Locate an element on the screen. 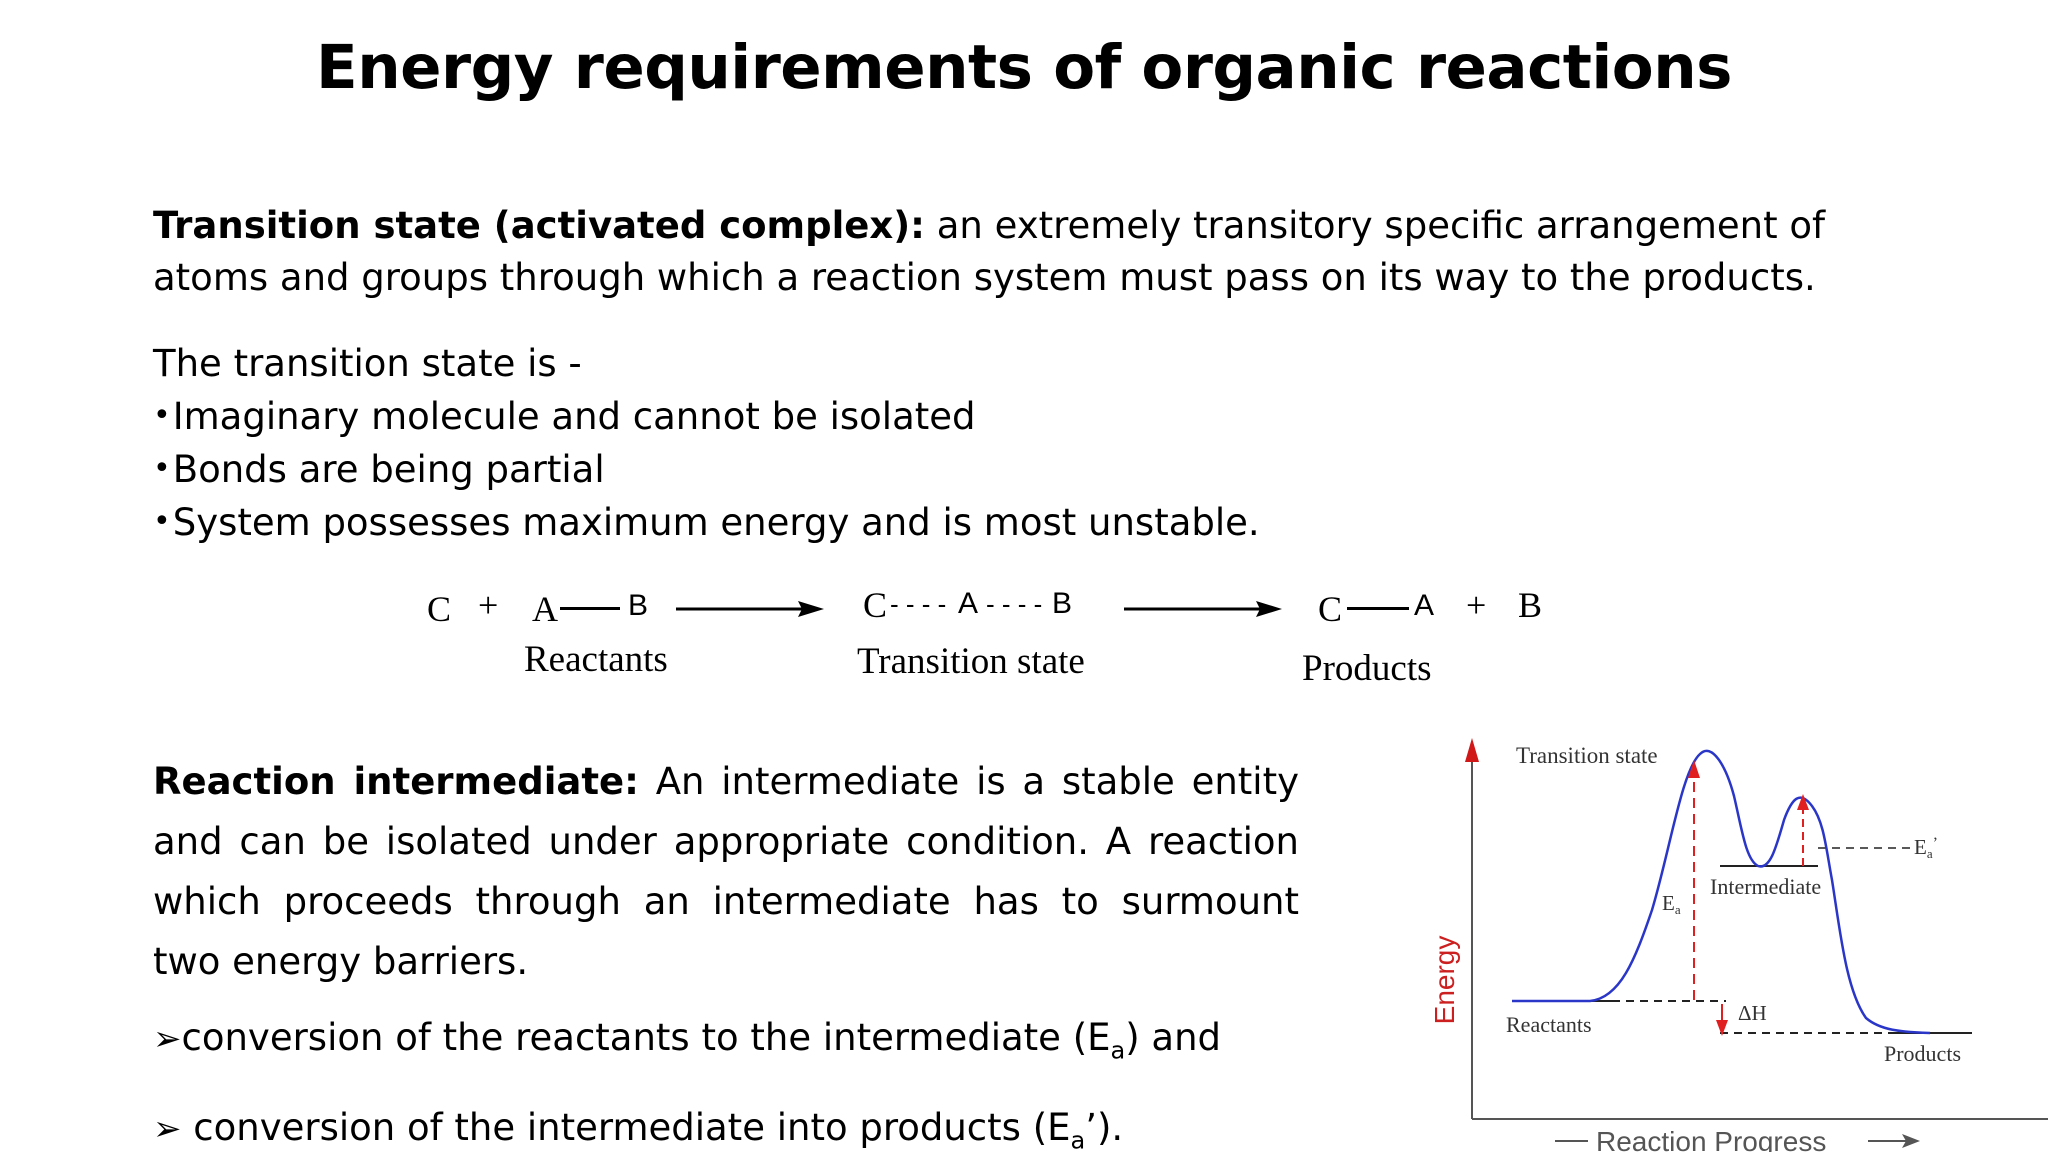 This screenshot has height=1166, width=2048. ea-prime-arrow-icon is located at coordinates (1803, 802).